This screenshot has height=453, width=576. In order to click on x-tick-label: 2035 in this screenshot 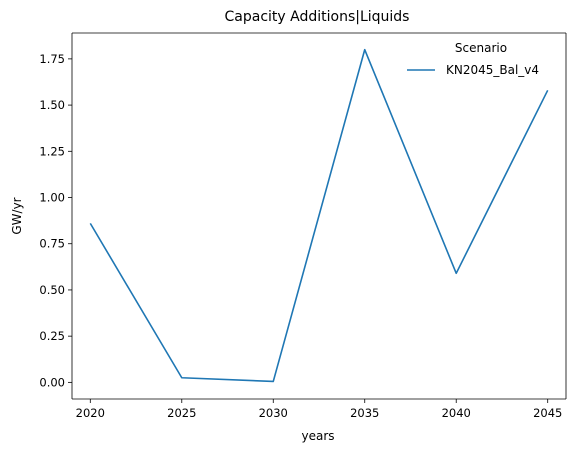, I will do `click(364, 413)`.